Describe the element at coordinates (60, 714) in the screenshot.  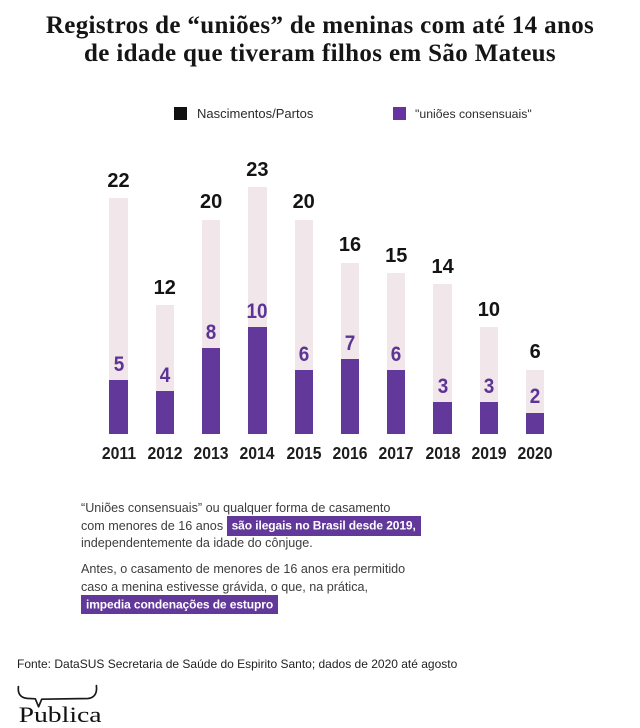
I see `svg-text: Publica` at that location.